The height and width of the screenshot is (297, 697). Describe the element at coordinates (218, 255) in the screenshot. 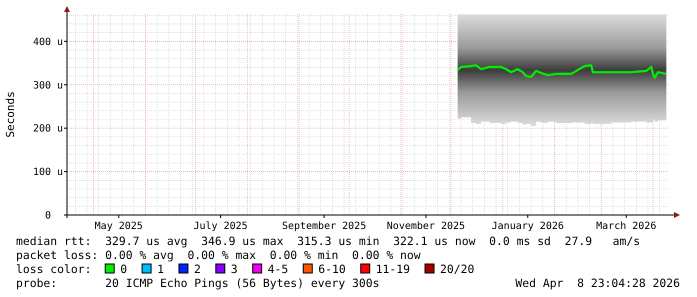

I see `text: packet loss: 0.00 % avg 0.00 % max 0.00 % min 0.00 % now` at that location.